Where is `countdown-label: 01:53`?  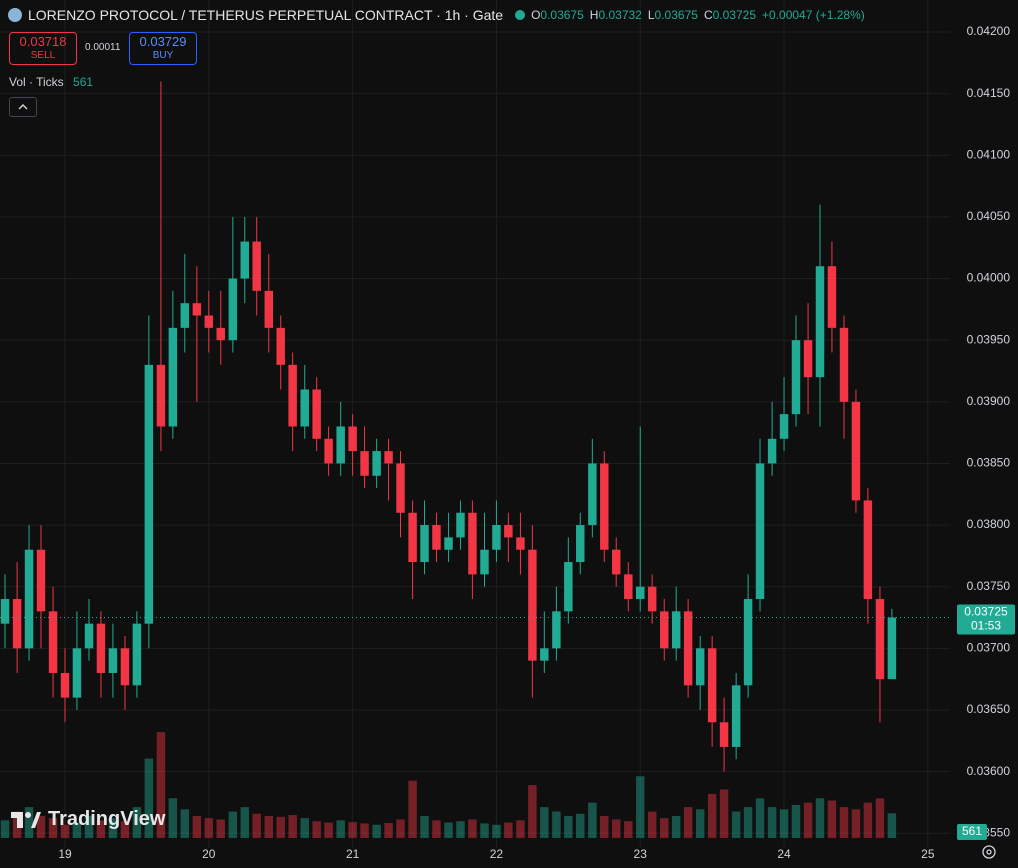
countdown-label: 01:53 is located at coordinates (986, 626).